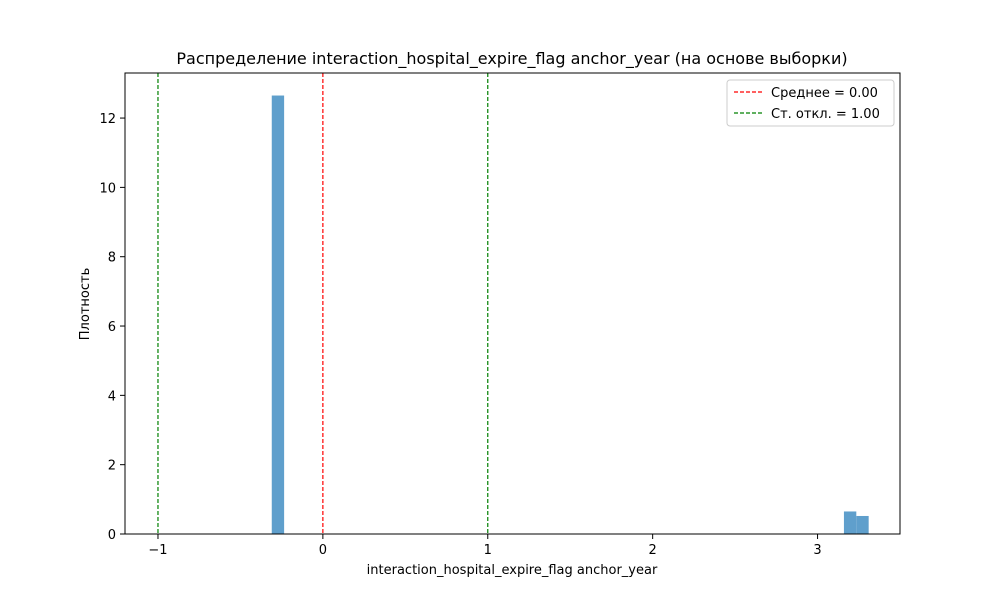 This screenshot has height=600, width=1000. Describe the element at coordinates (112, 258) in the screenshot. I see `y-tick-label: 8` at that location.